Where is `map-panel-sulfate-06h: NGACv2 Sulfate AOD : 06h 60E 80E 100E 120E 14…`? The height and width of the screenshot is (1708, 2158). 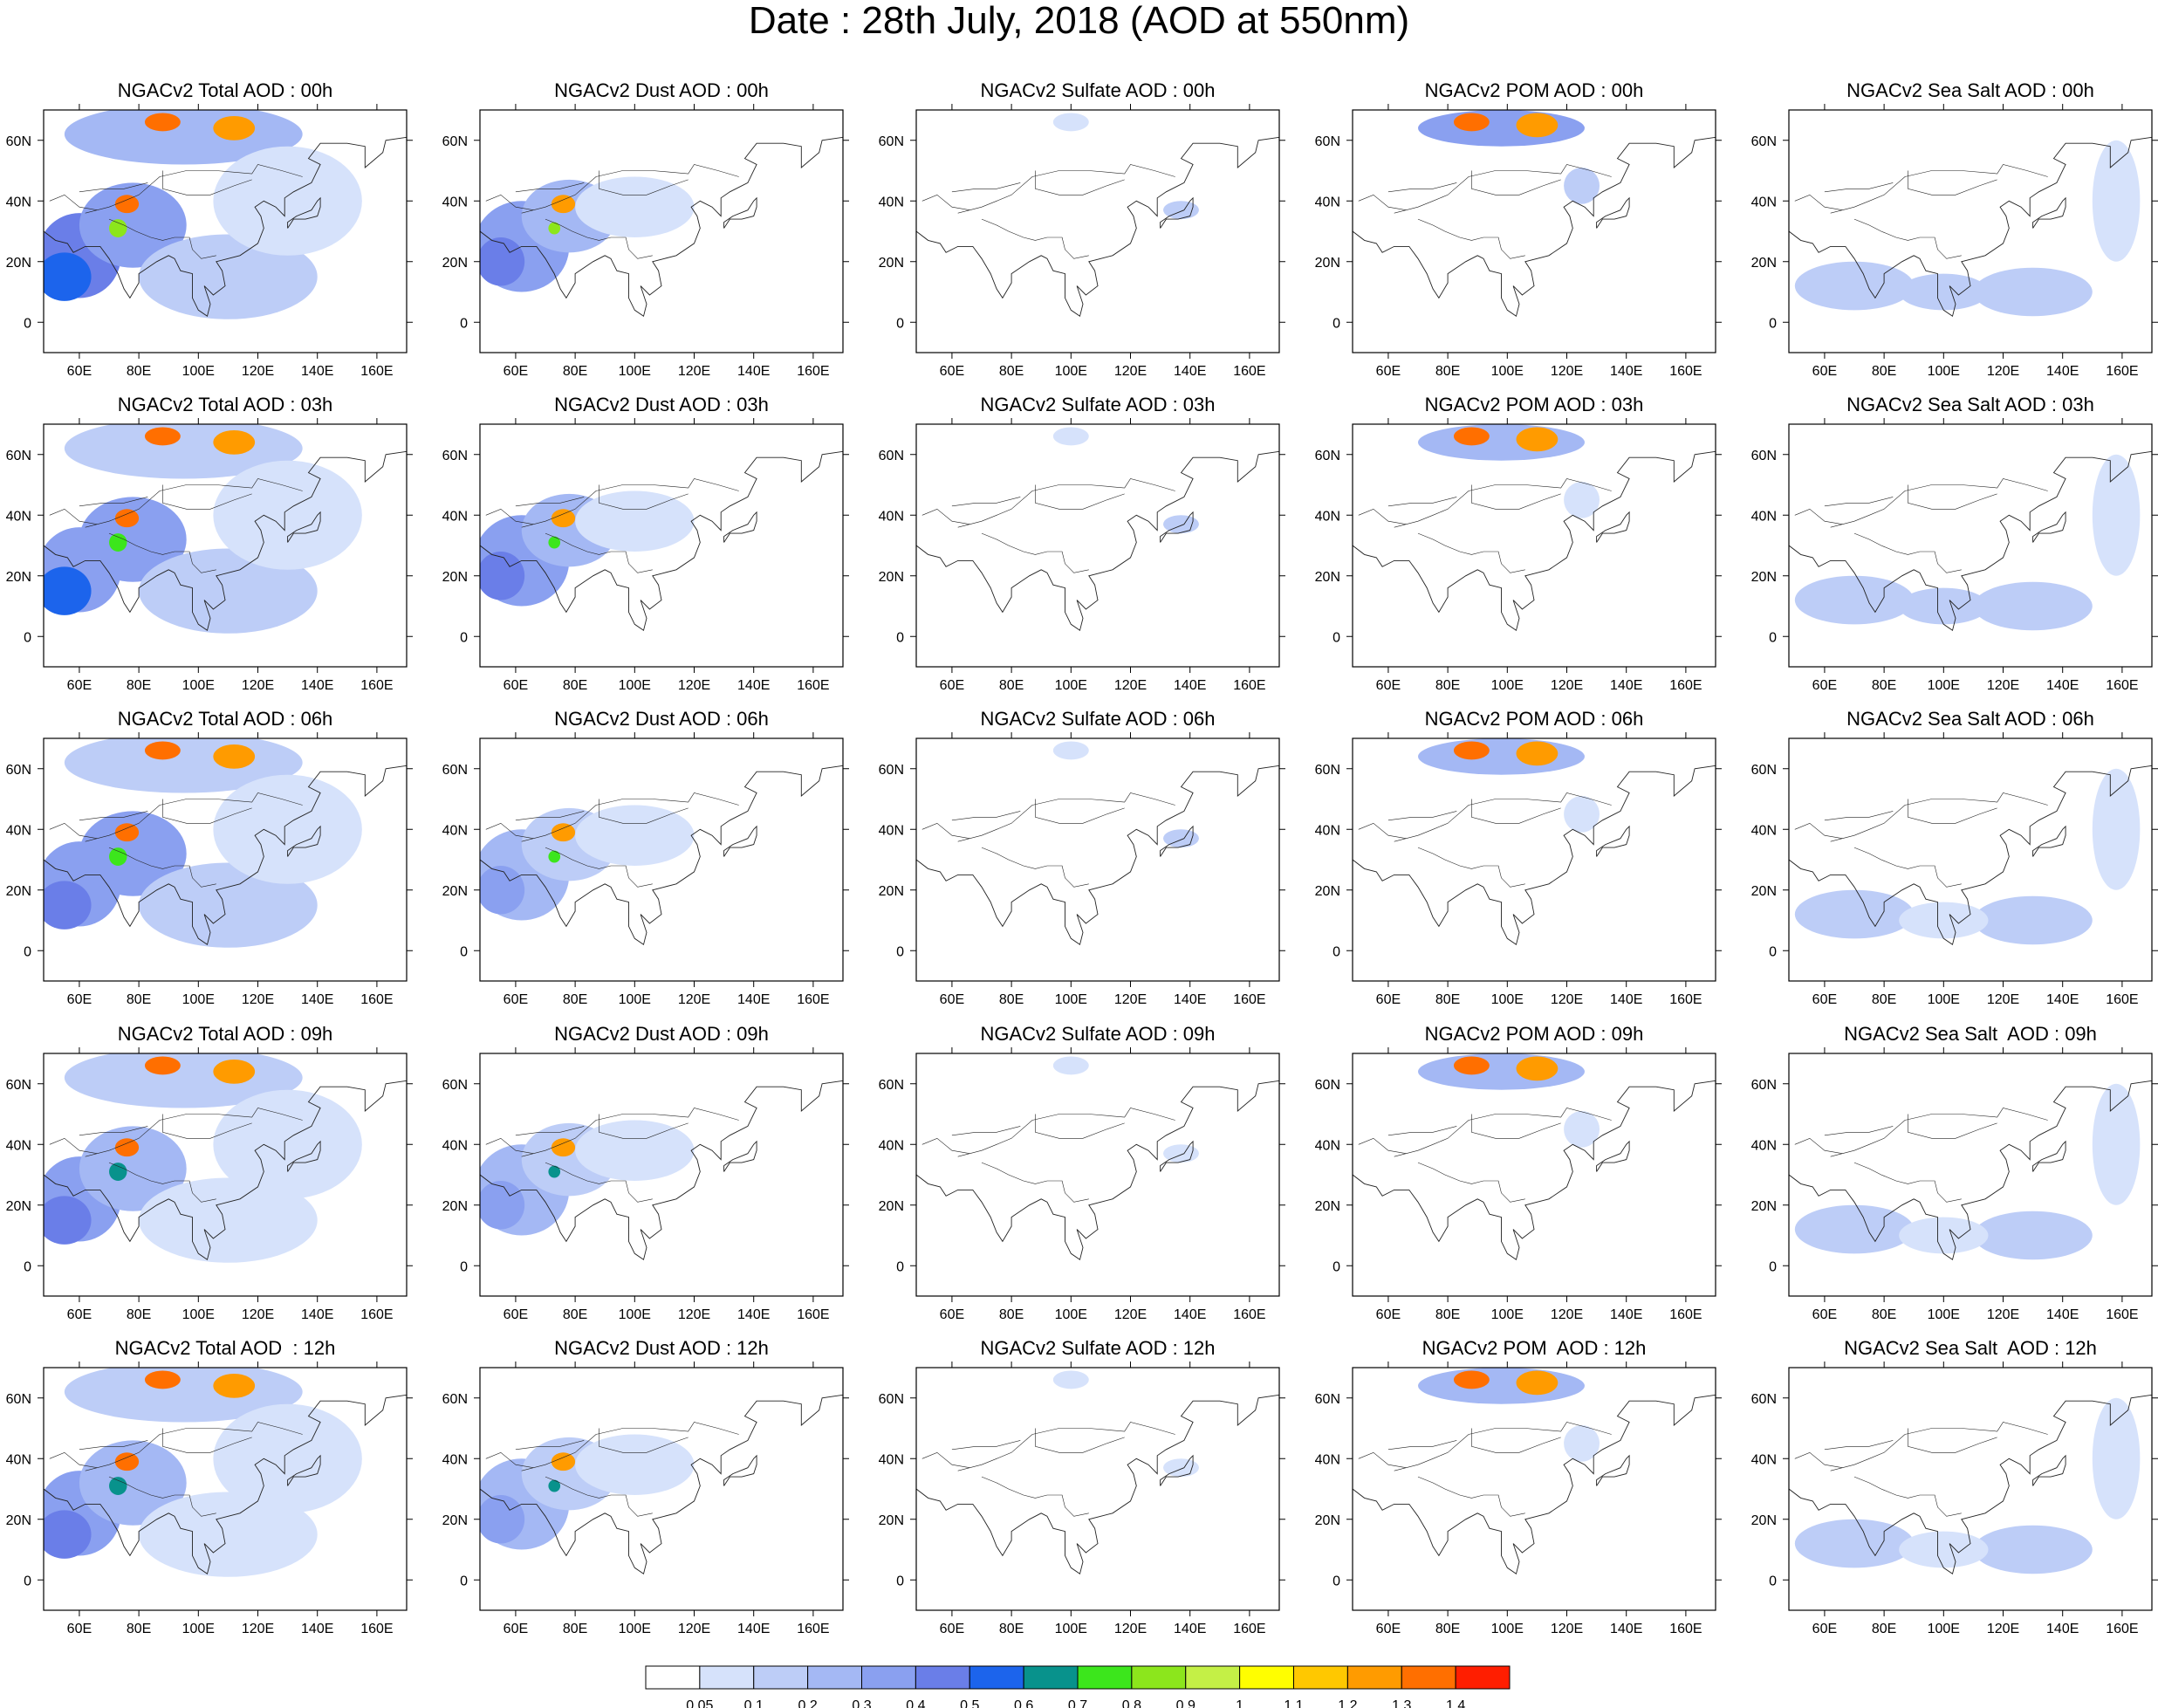
map-panel-sulfate-06h: NGACv2 Sulfate AOD : 06h 60E 80E 100E 120E 14… is located at coordinates (1086, 864).